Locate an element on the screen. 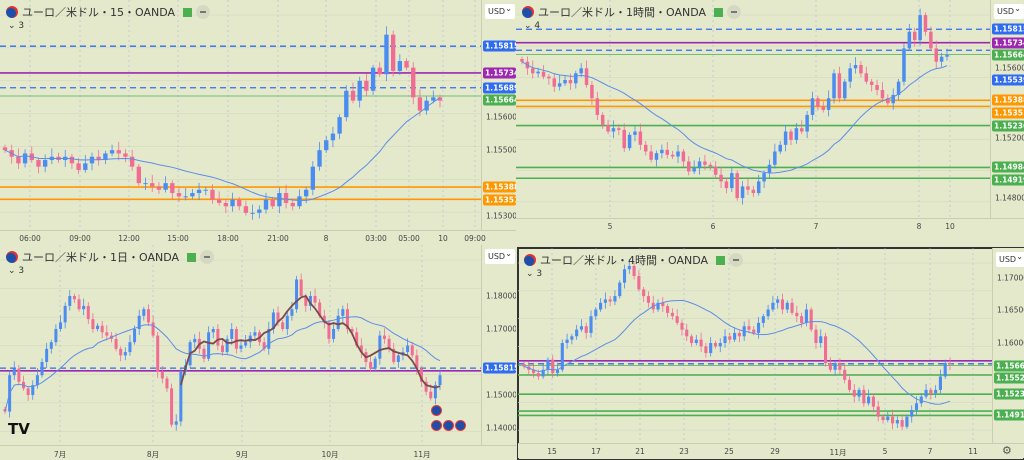 The image size is (1024, 460). indicator-count: 4 is located at coordinates (537, 26).